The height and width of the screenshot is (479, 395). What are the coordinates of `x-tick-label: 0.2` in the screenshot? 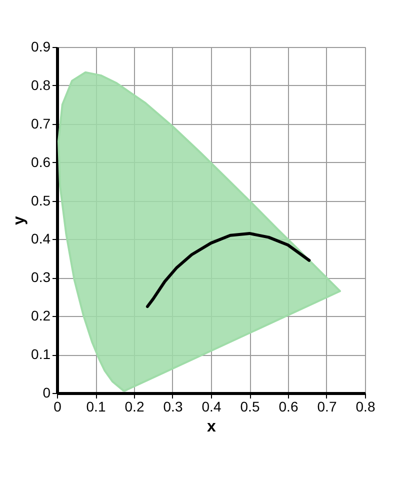 It's located at (134, 406).